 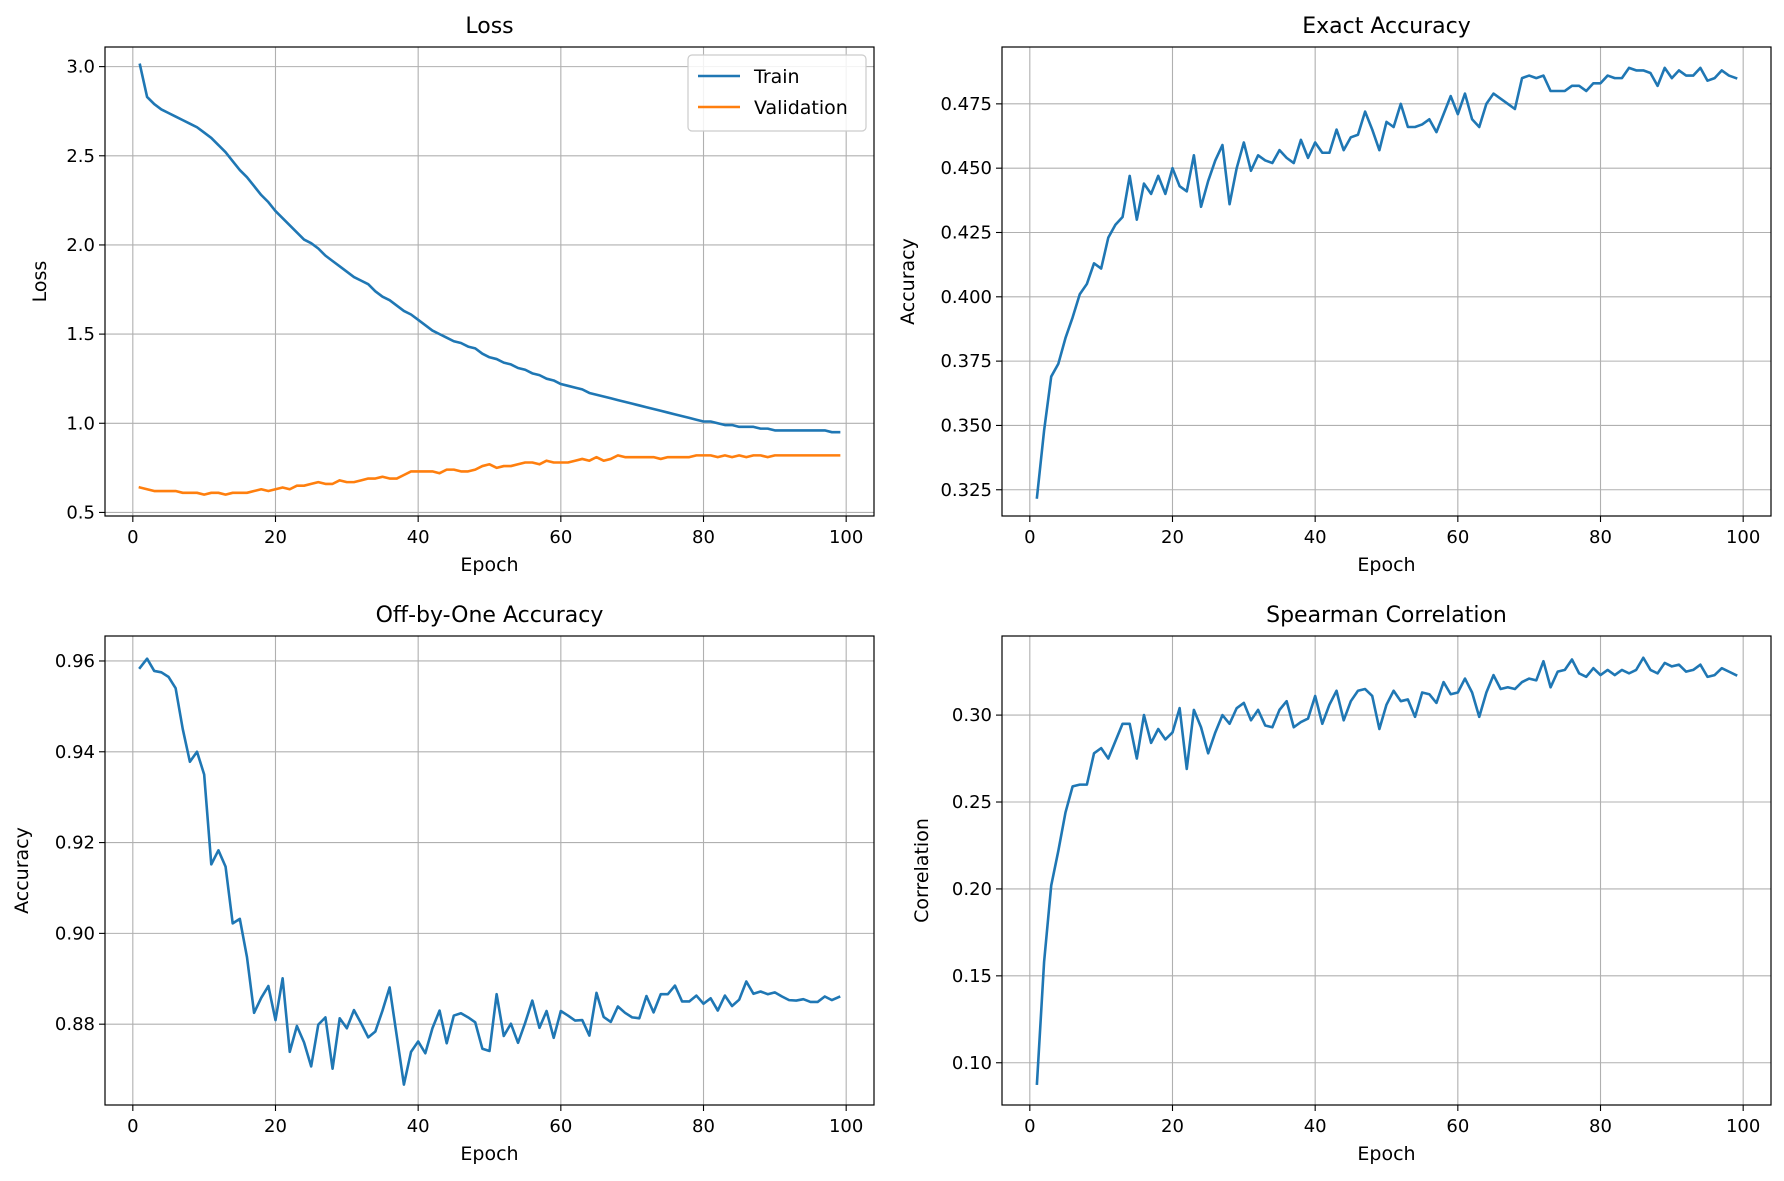 What do you see at coordinates (966, 232) in the screenshot?
I see `y-tick-label: 0.425` at bounding box center [966, 232].